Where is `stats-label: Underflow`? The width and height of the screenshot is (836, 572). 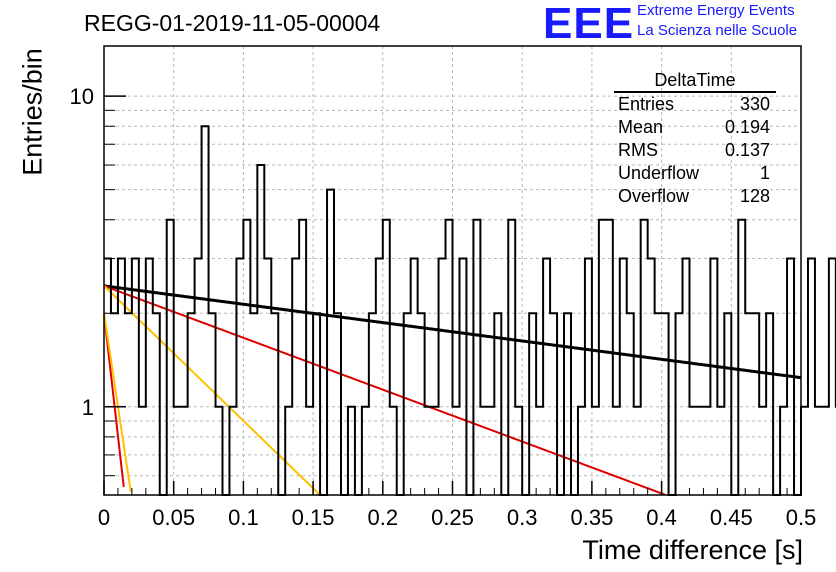
stats-label: Underflow is located at coordinates (659, 173).